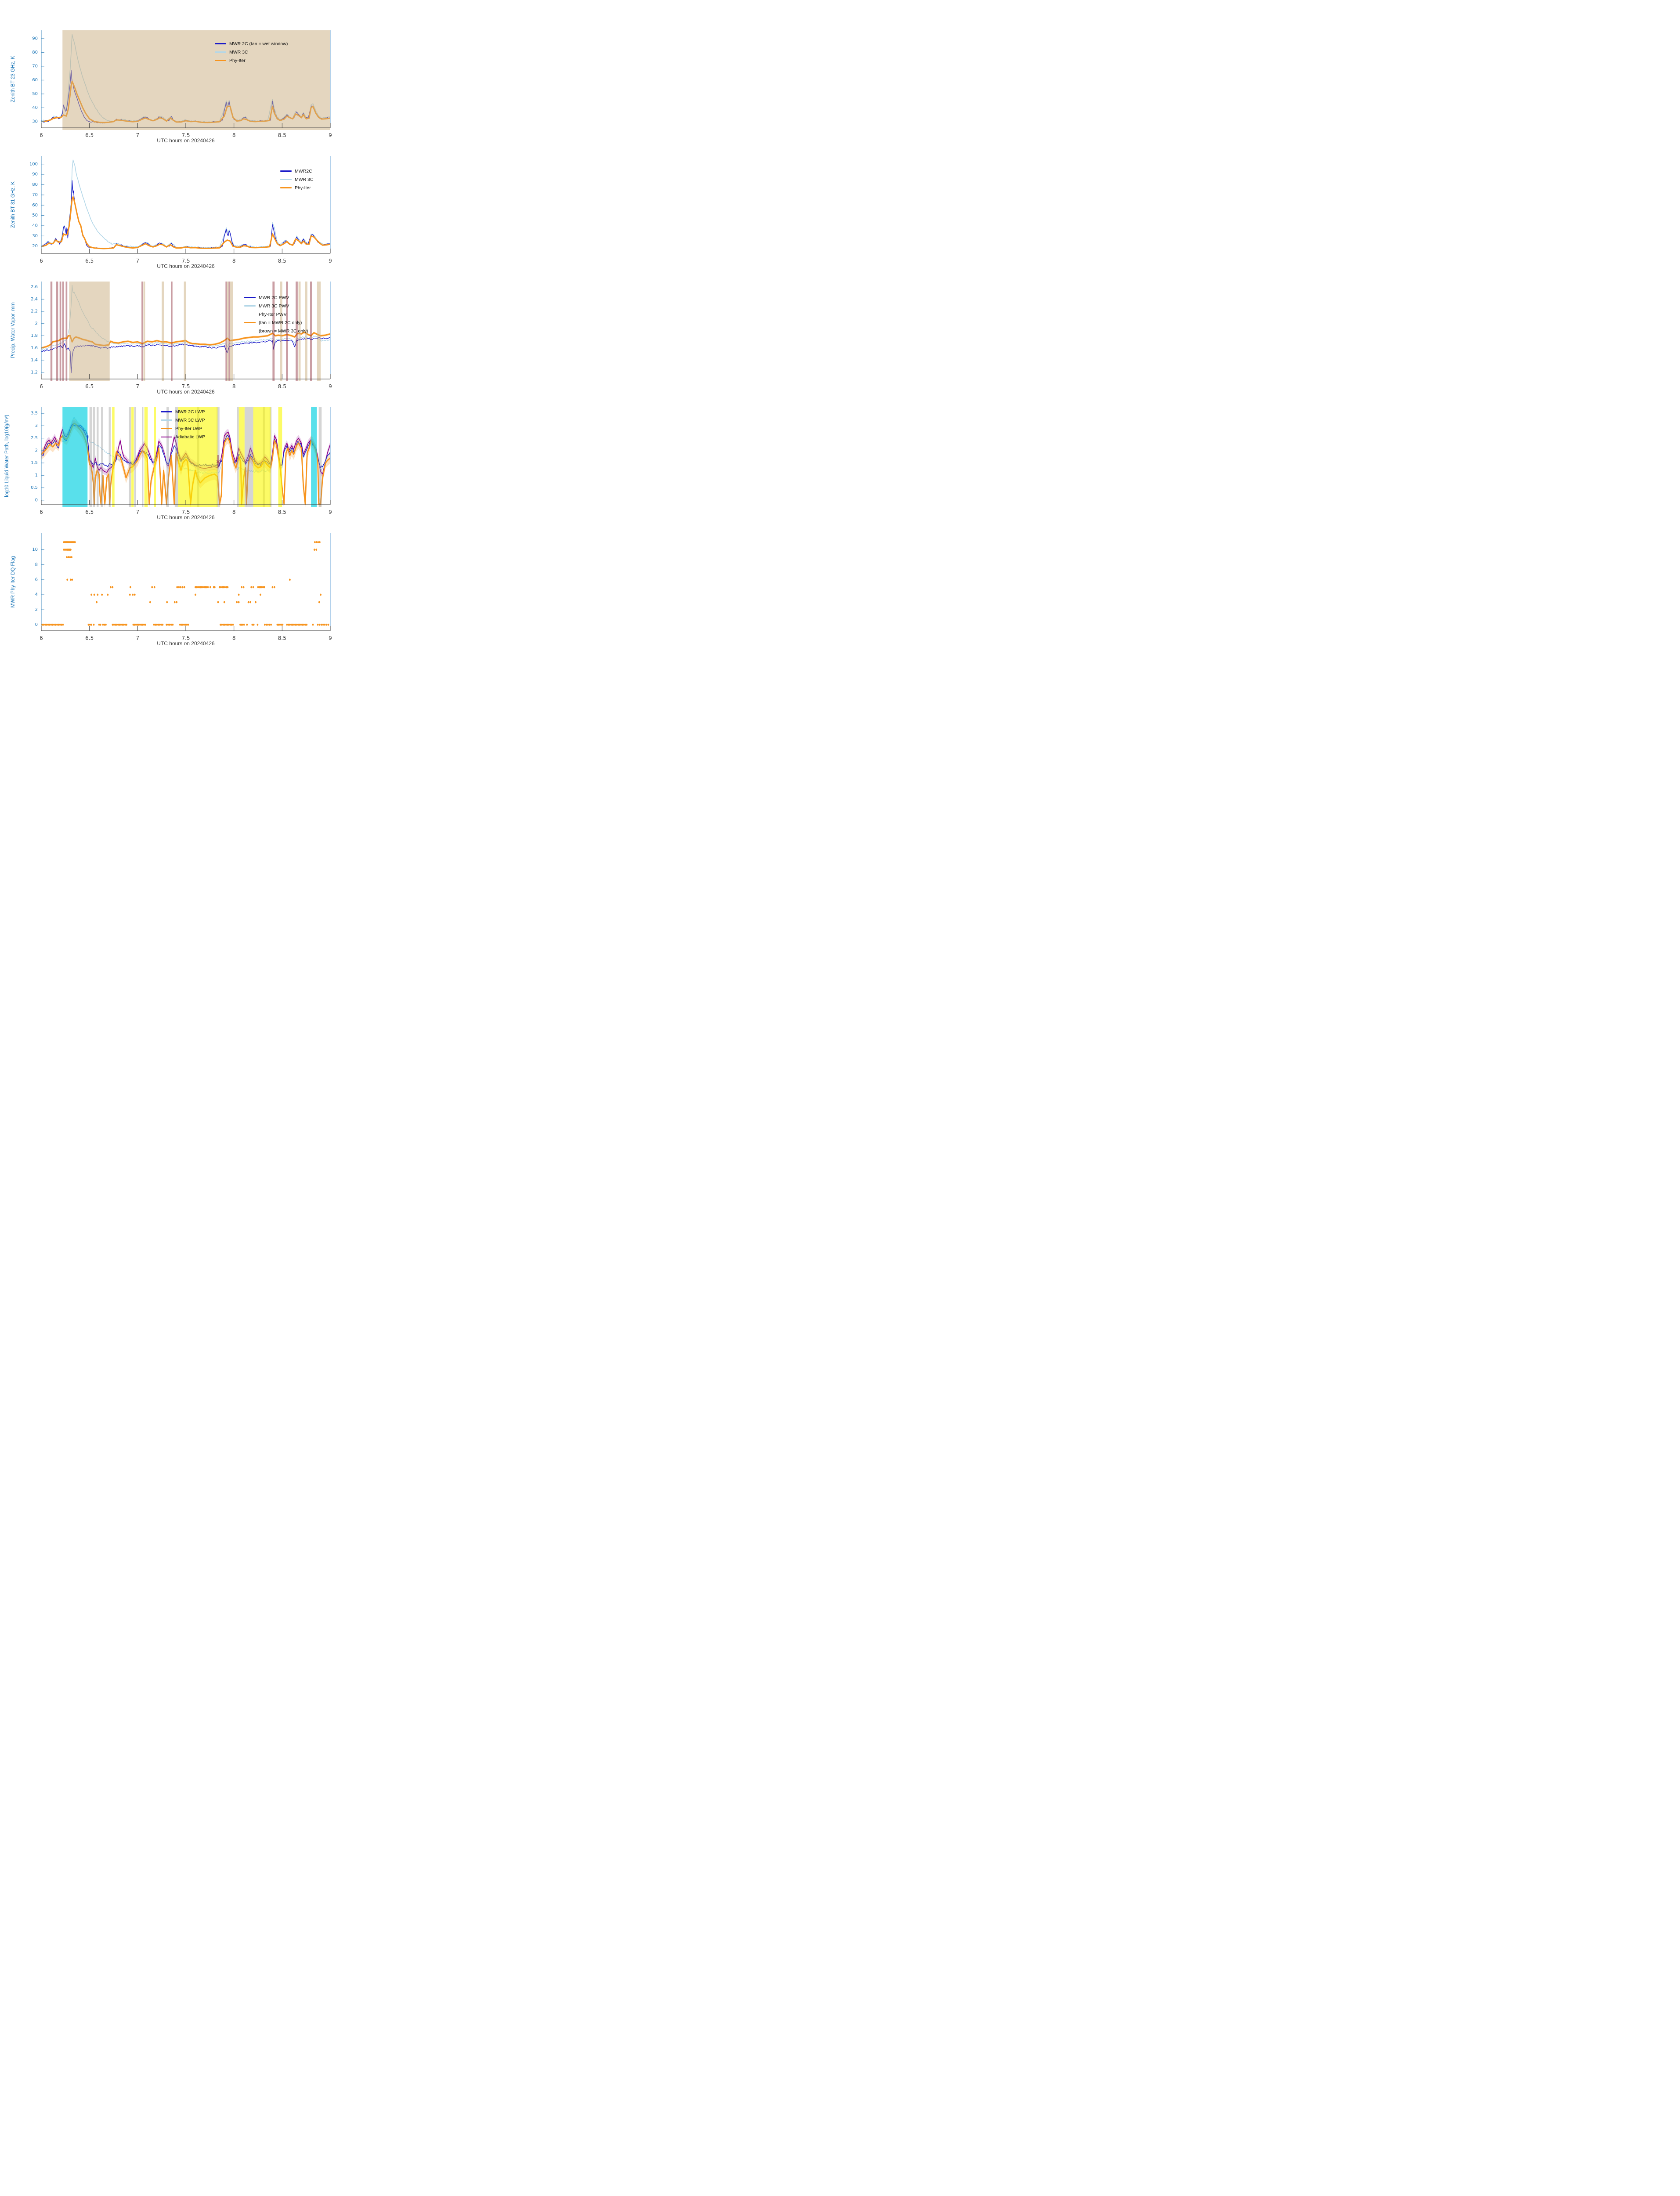 The image size is (1680, 2196). I want to click on legend-item: MWR 2C PWV, so click(276, 297).